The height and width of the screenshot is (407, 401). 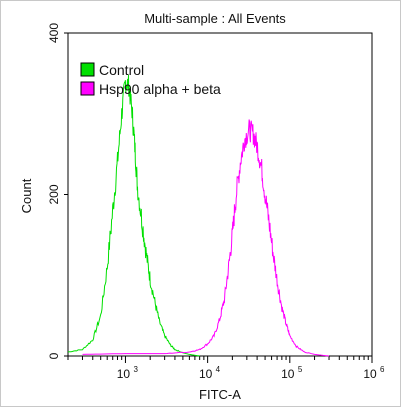 What do you see at coordinates (160, 89) in the screenshot?
I see `legend-label: Hsp90 alpha + beta` at bounding box center [160, 89].